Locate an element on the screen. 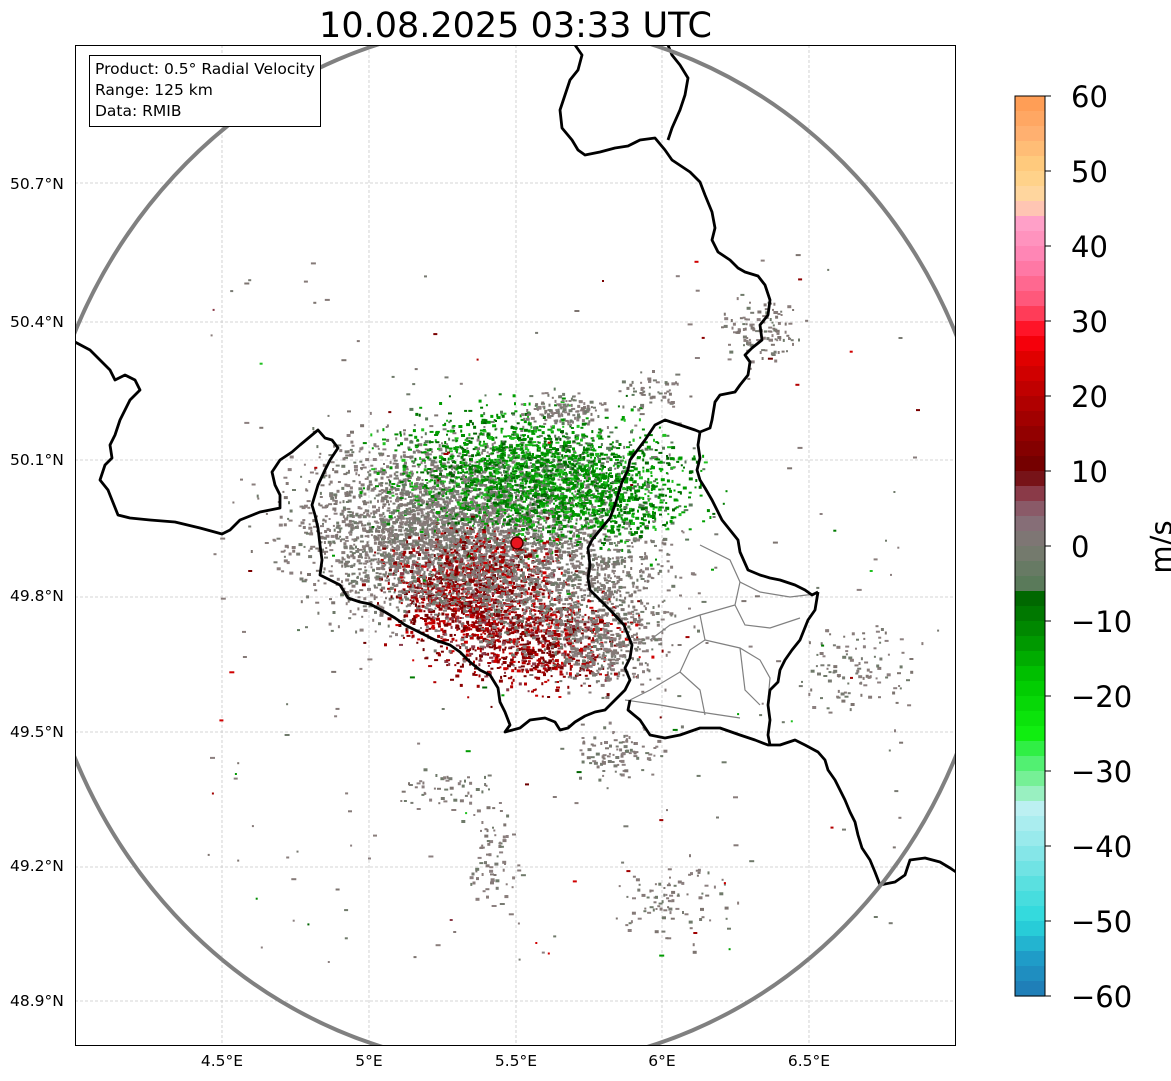 The height and width of the screenshot is (1081, 1171). lat-tick-label: 49.2°N is located at coordinates (37, 866).